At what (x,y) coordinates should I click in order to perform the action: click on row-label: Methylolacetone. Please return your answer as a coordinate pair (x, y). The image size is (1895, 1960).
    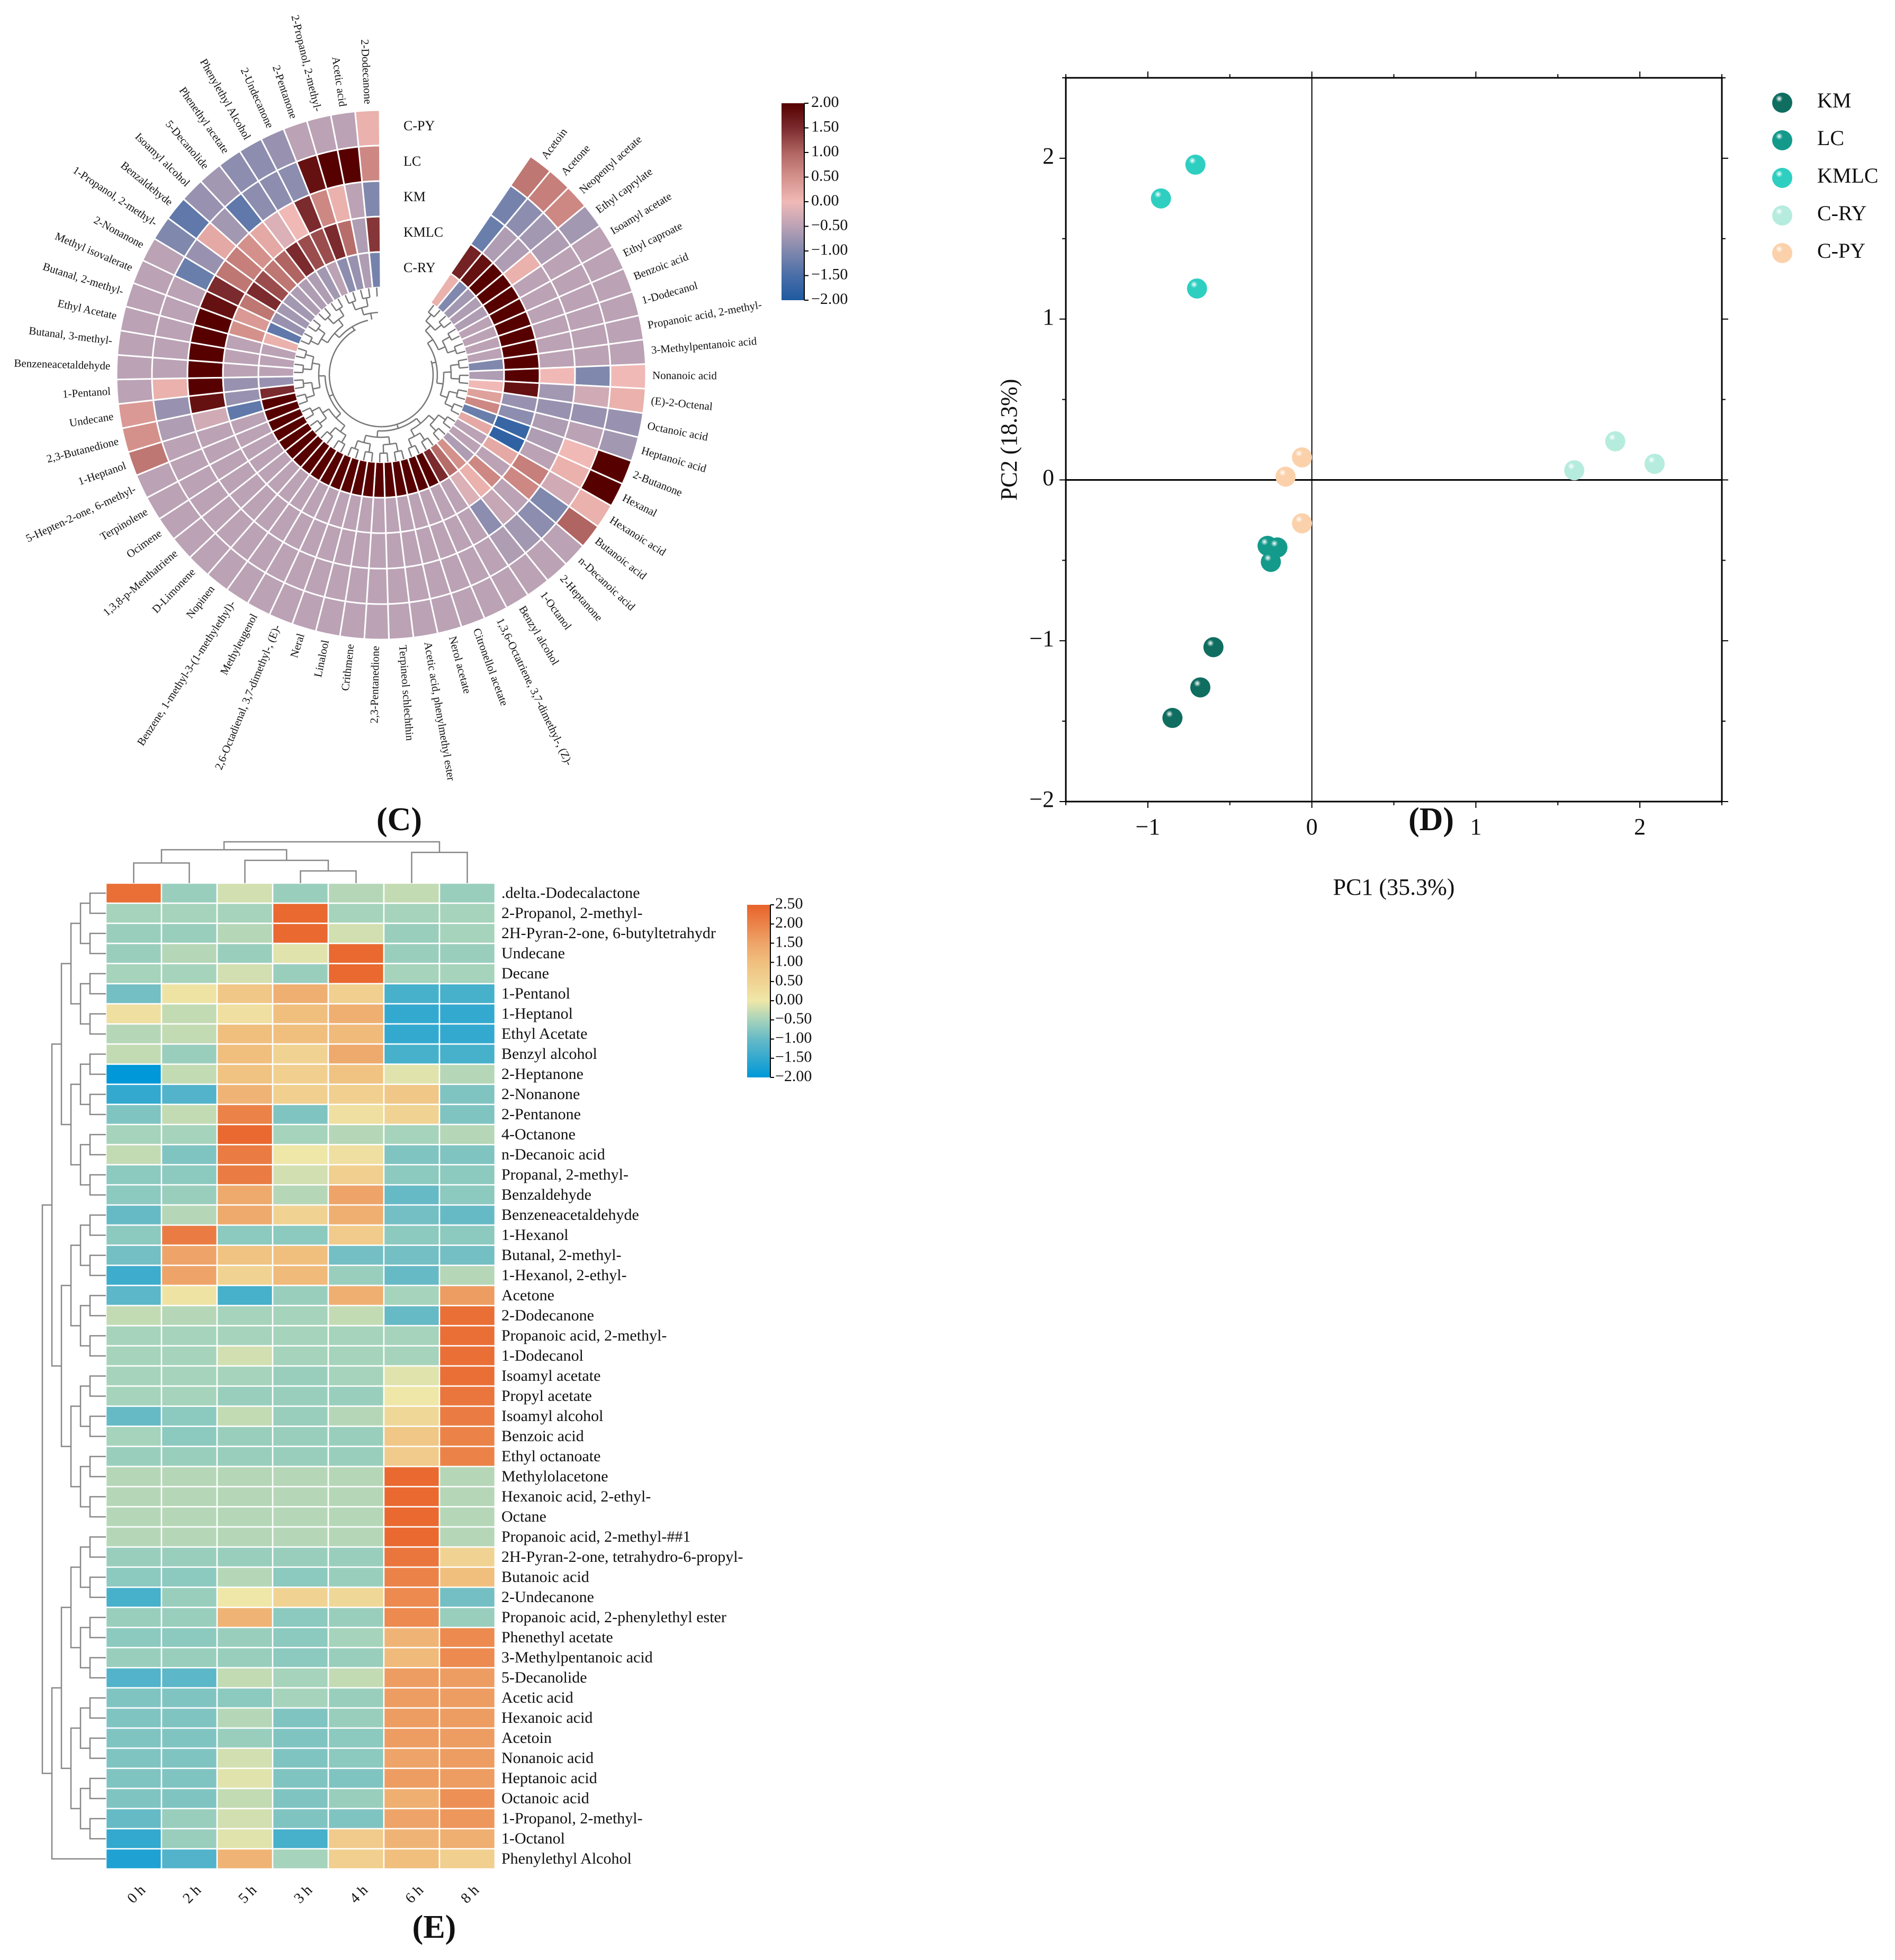
    Looking at the image, I should click on (554, 1477).